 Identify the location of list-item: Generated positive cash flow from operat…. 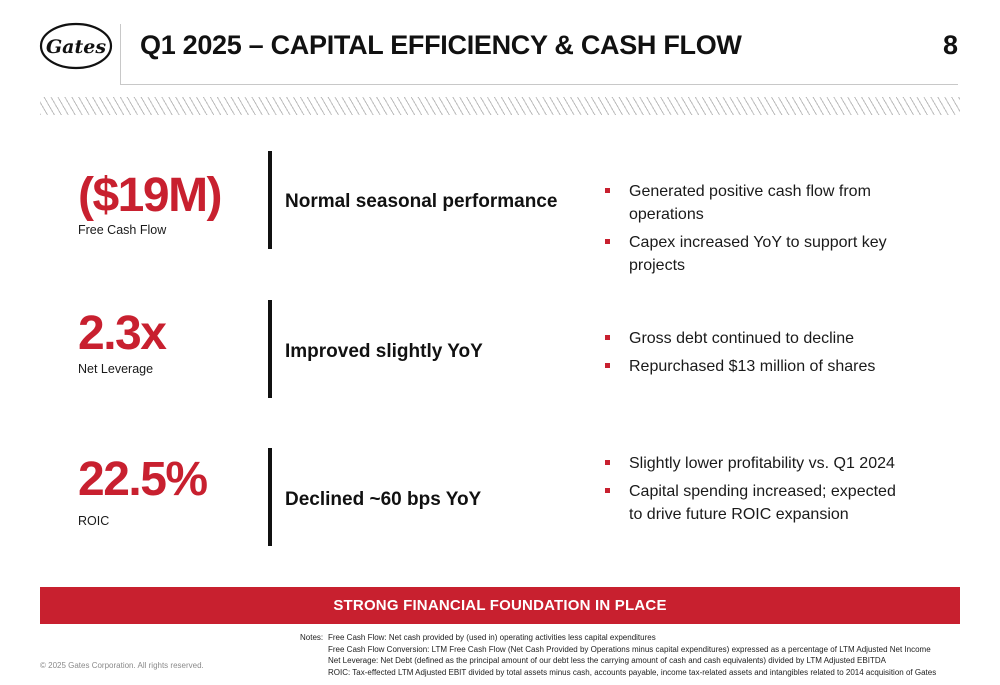
(775, 203).